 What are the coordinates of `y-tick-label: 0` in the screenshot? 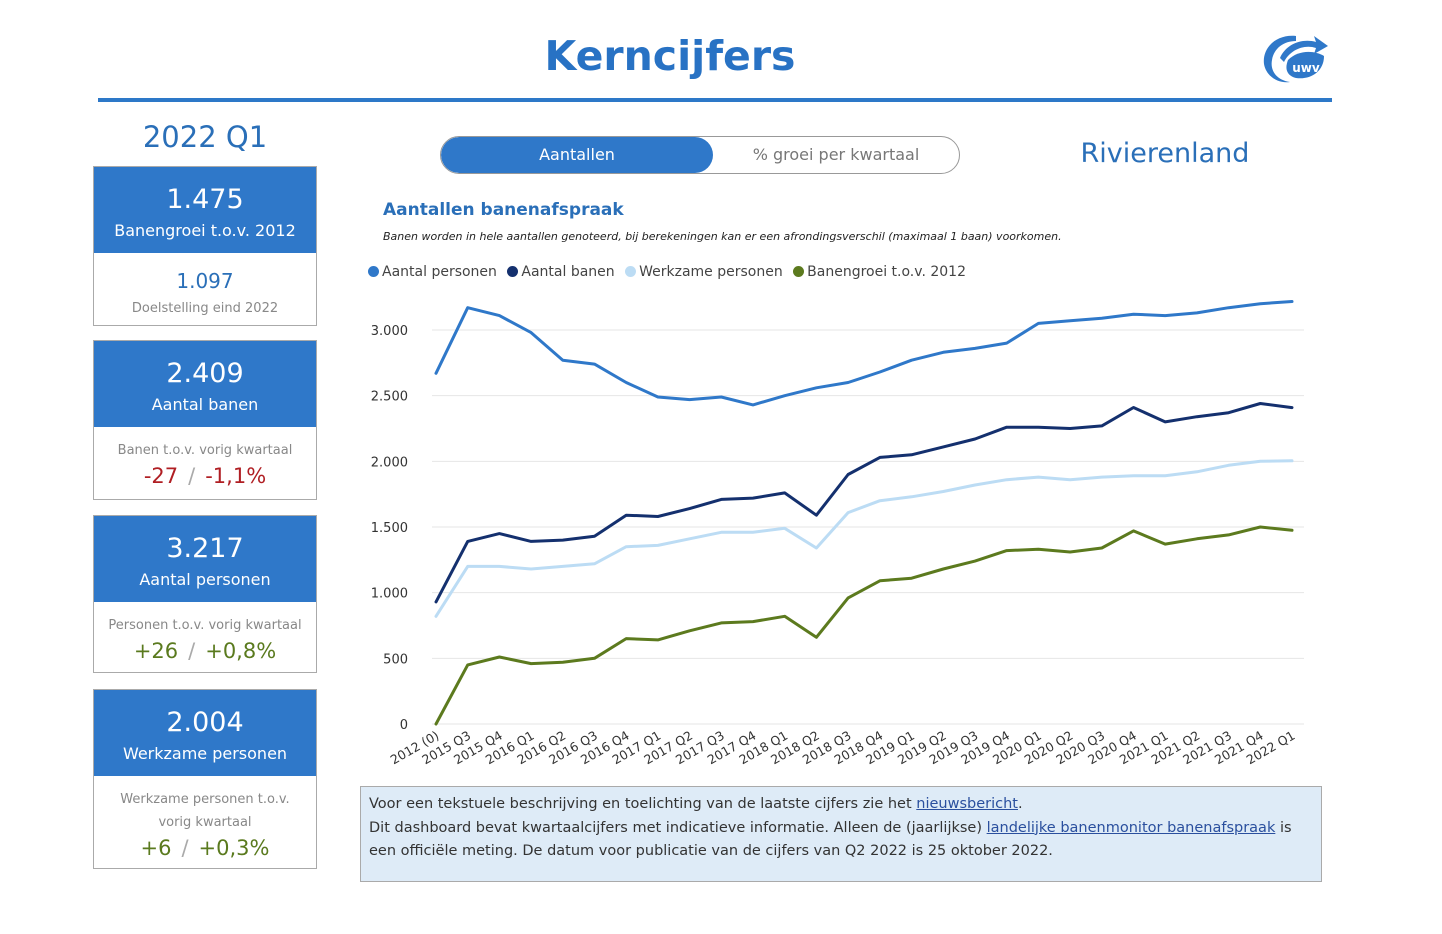 It's located at (404, 725).